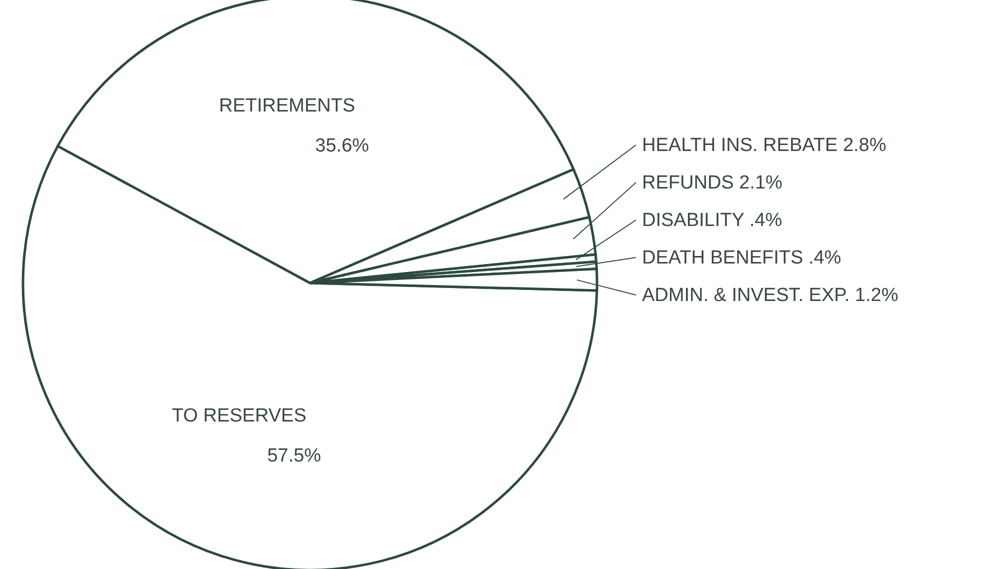 This screenshot has width=988, height=569. Describe the element at coordinates (342, 145) in the screenshot. I see `data-label: 35.6%` at that location.